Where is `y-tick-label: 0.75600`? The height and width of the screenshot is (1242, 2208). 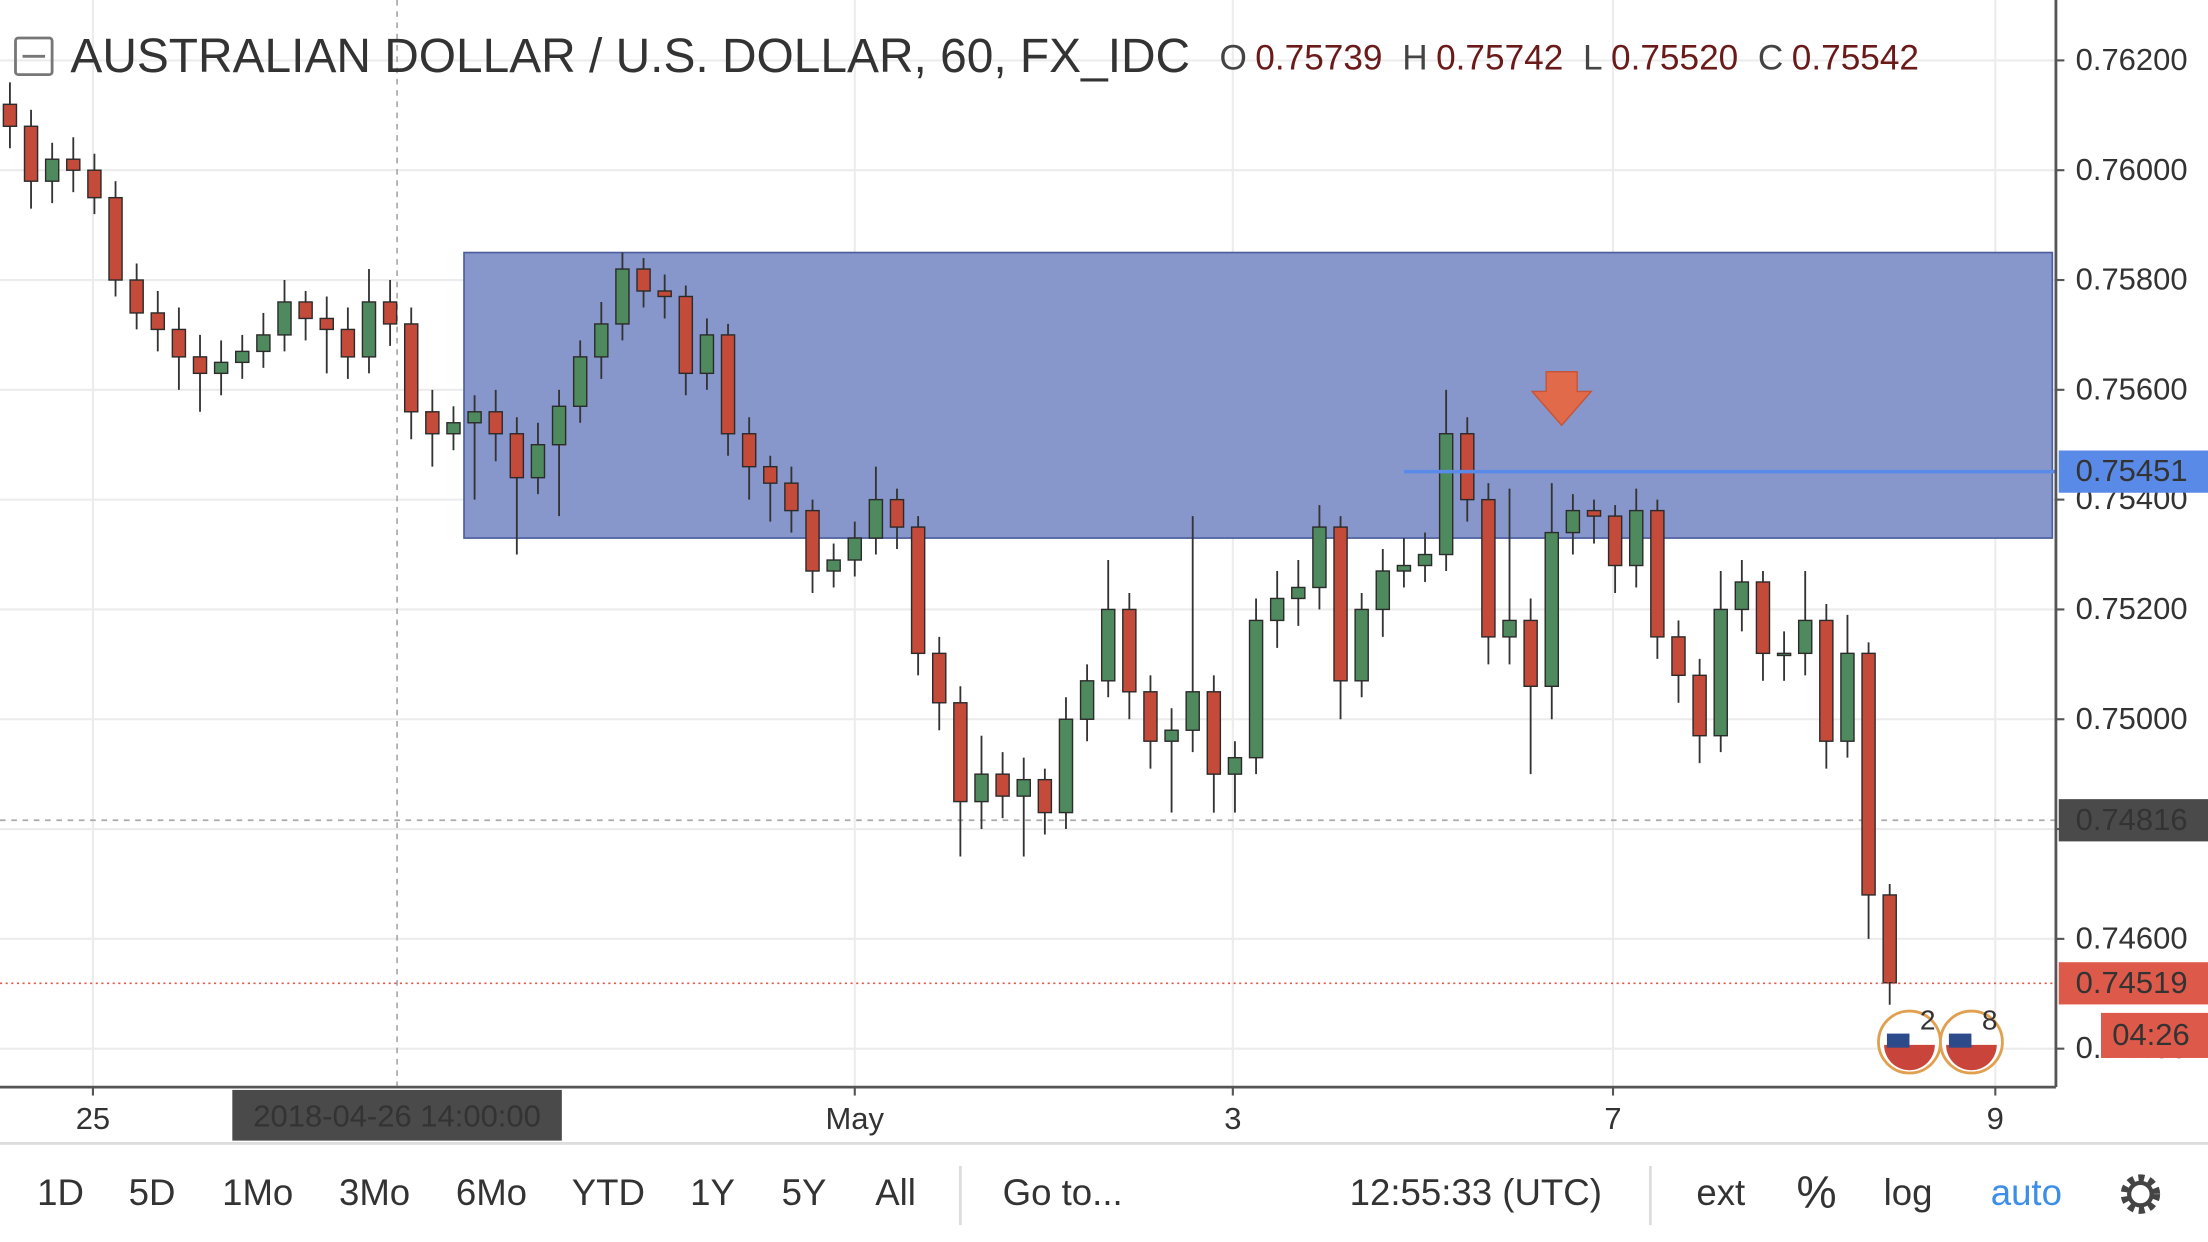
y-tick-label: 0.75600 is located at coordinates (2132, 388).